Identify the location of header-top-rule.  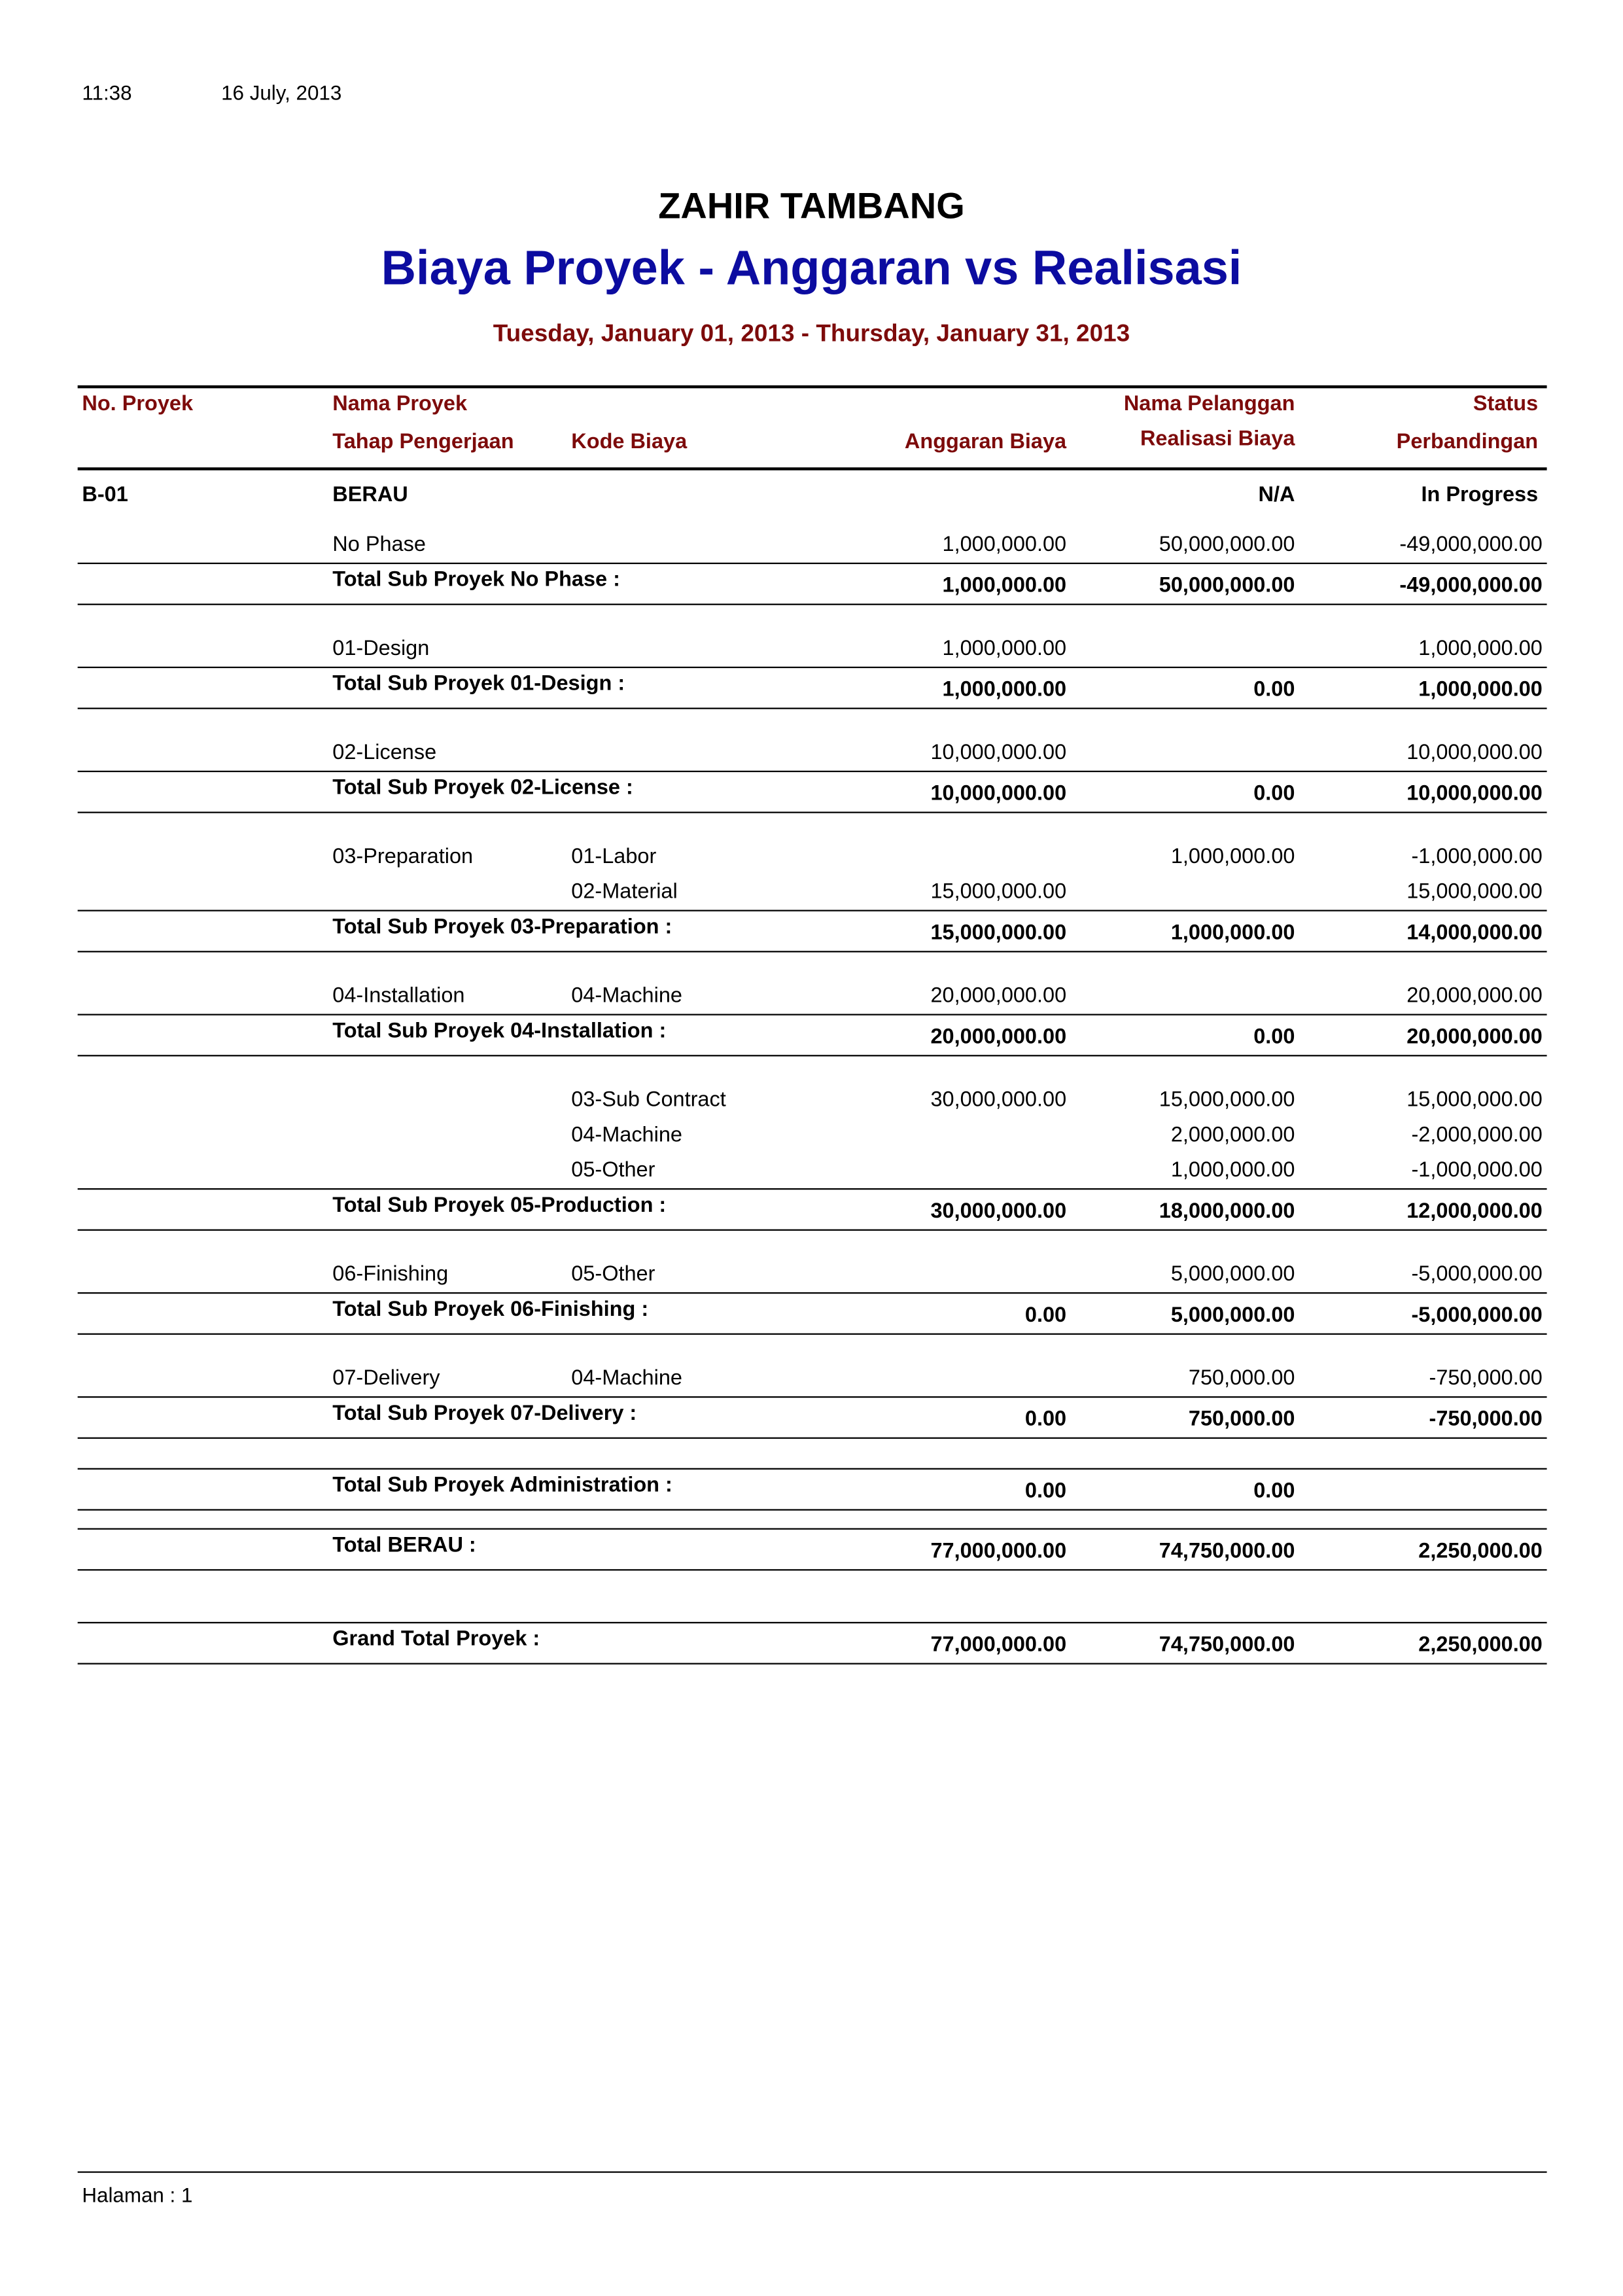
(812, 387).